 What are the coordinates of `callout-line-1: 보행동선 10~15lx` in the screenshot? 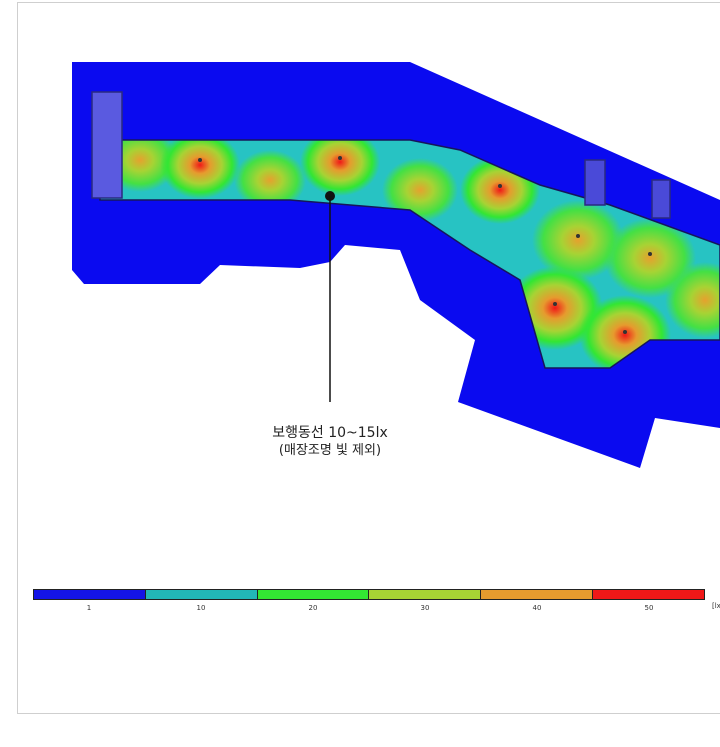 It's located at (330, 433).